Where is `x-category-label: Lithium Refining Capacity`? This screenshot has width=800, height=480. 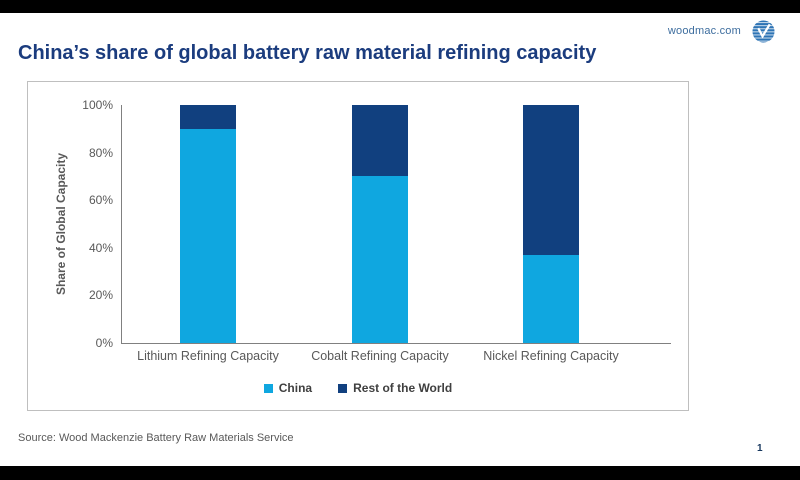 x-category-label: Lithium Refining Capacity is located at coordinates (208, 356).